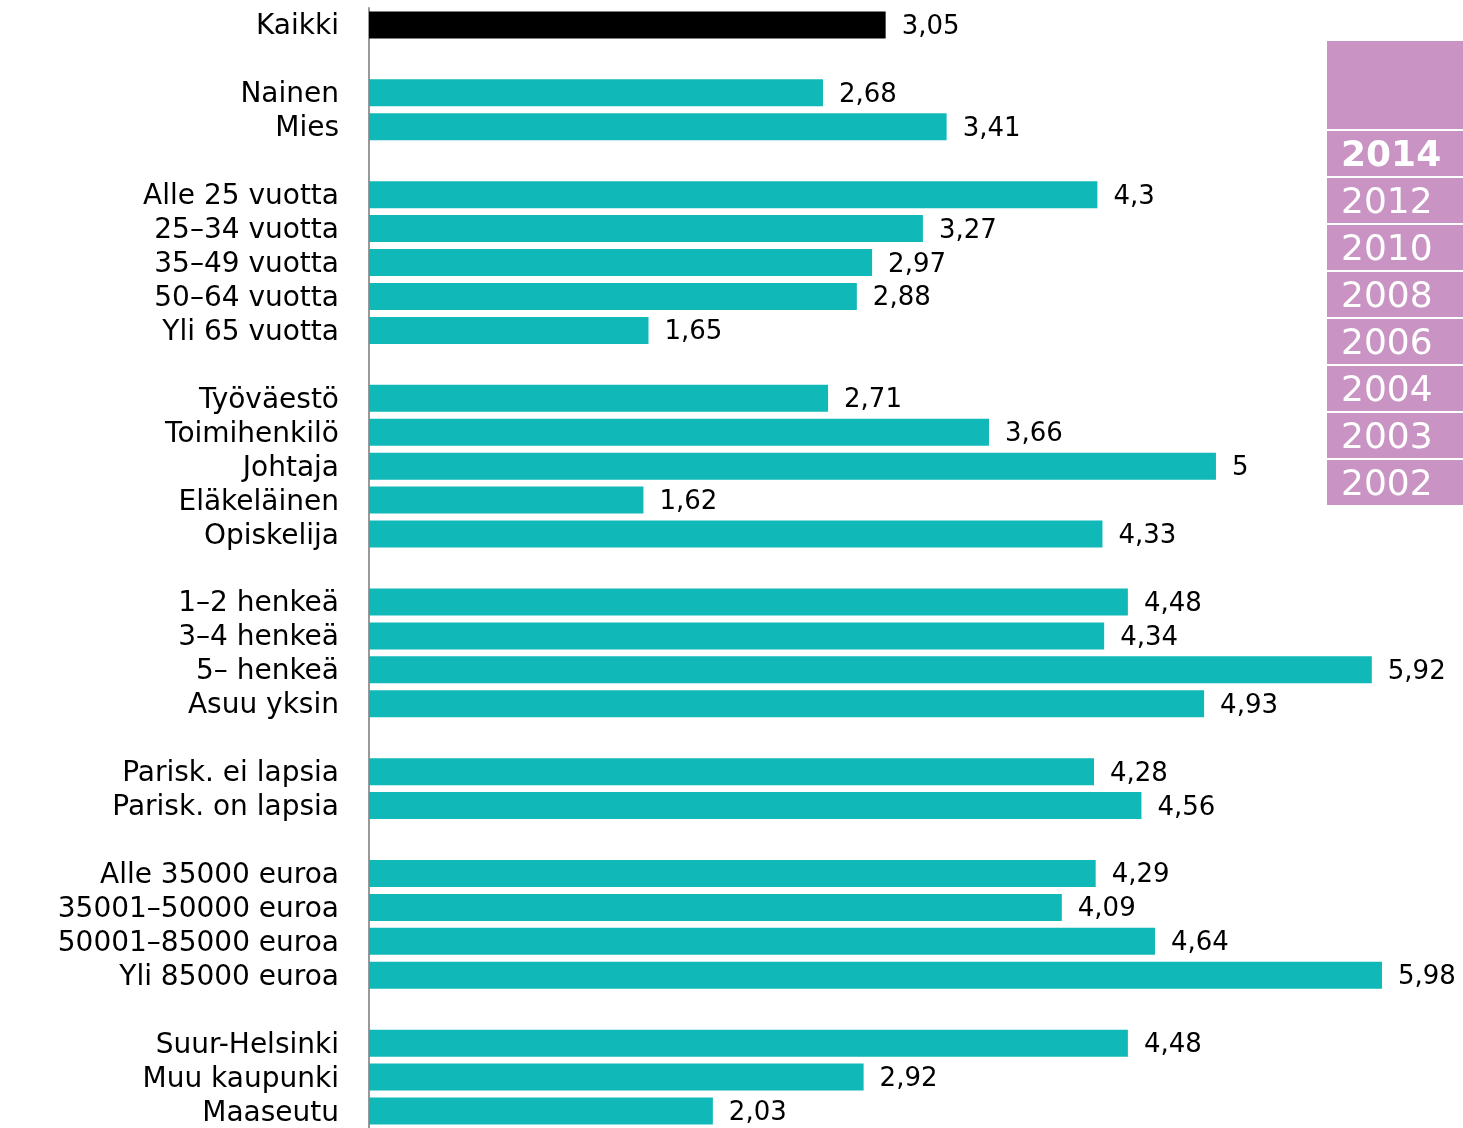  I want to click on data-label: 5, so click(1240, 466).